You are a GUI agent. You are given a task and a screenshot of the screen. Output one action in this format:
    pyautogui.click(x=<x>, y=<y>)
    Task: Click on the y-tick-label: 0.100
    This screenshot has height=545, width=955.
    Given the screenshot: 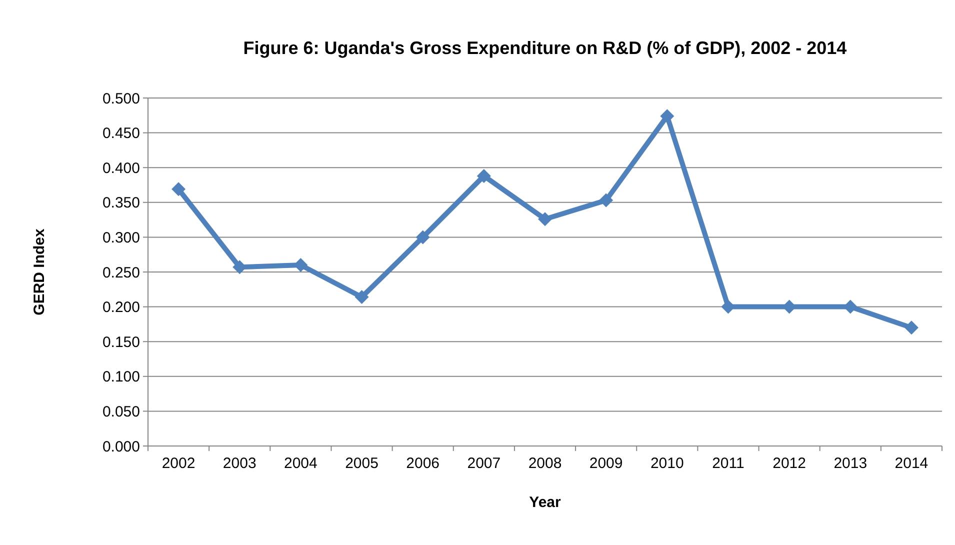 What is the action you would take?
    pyautogui.click(x=121, y=377)
    